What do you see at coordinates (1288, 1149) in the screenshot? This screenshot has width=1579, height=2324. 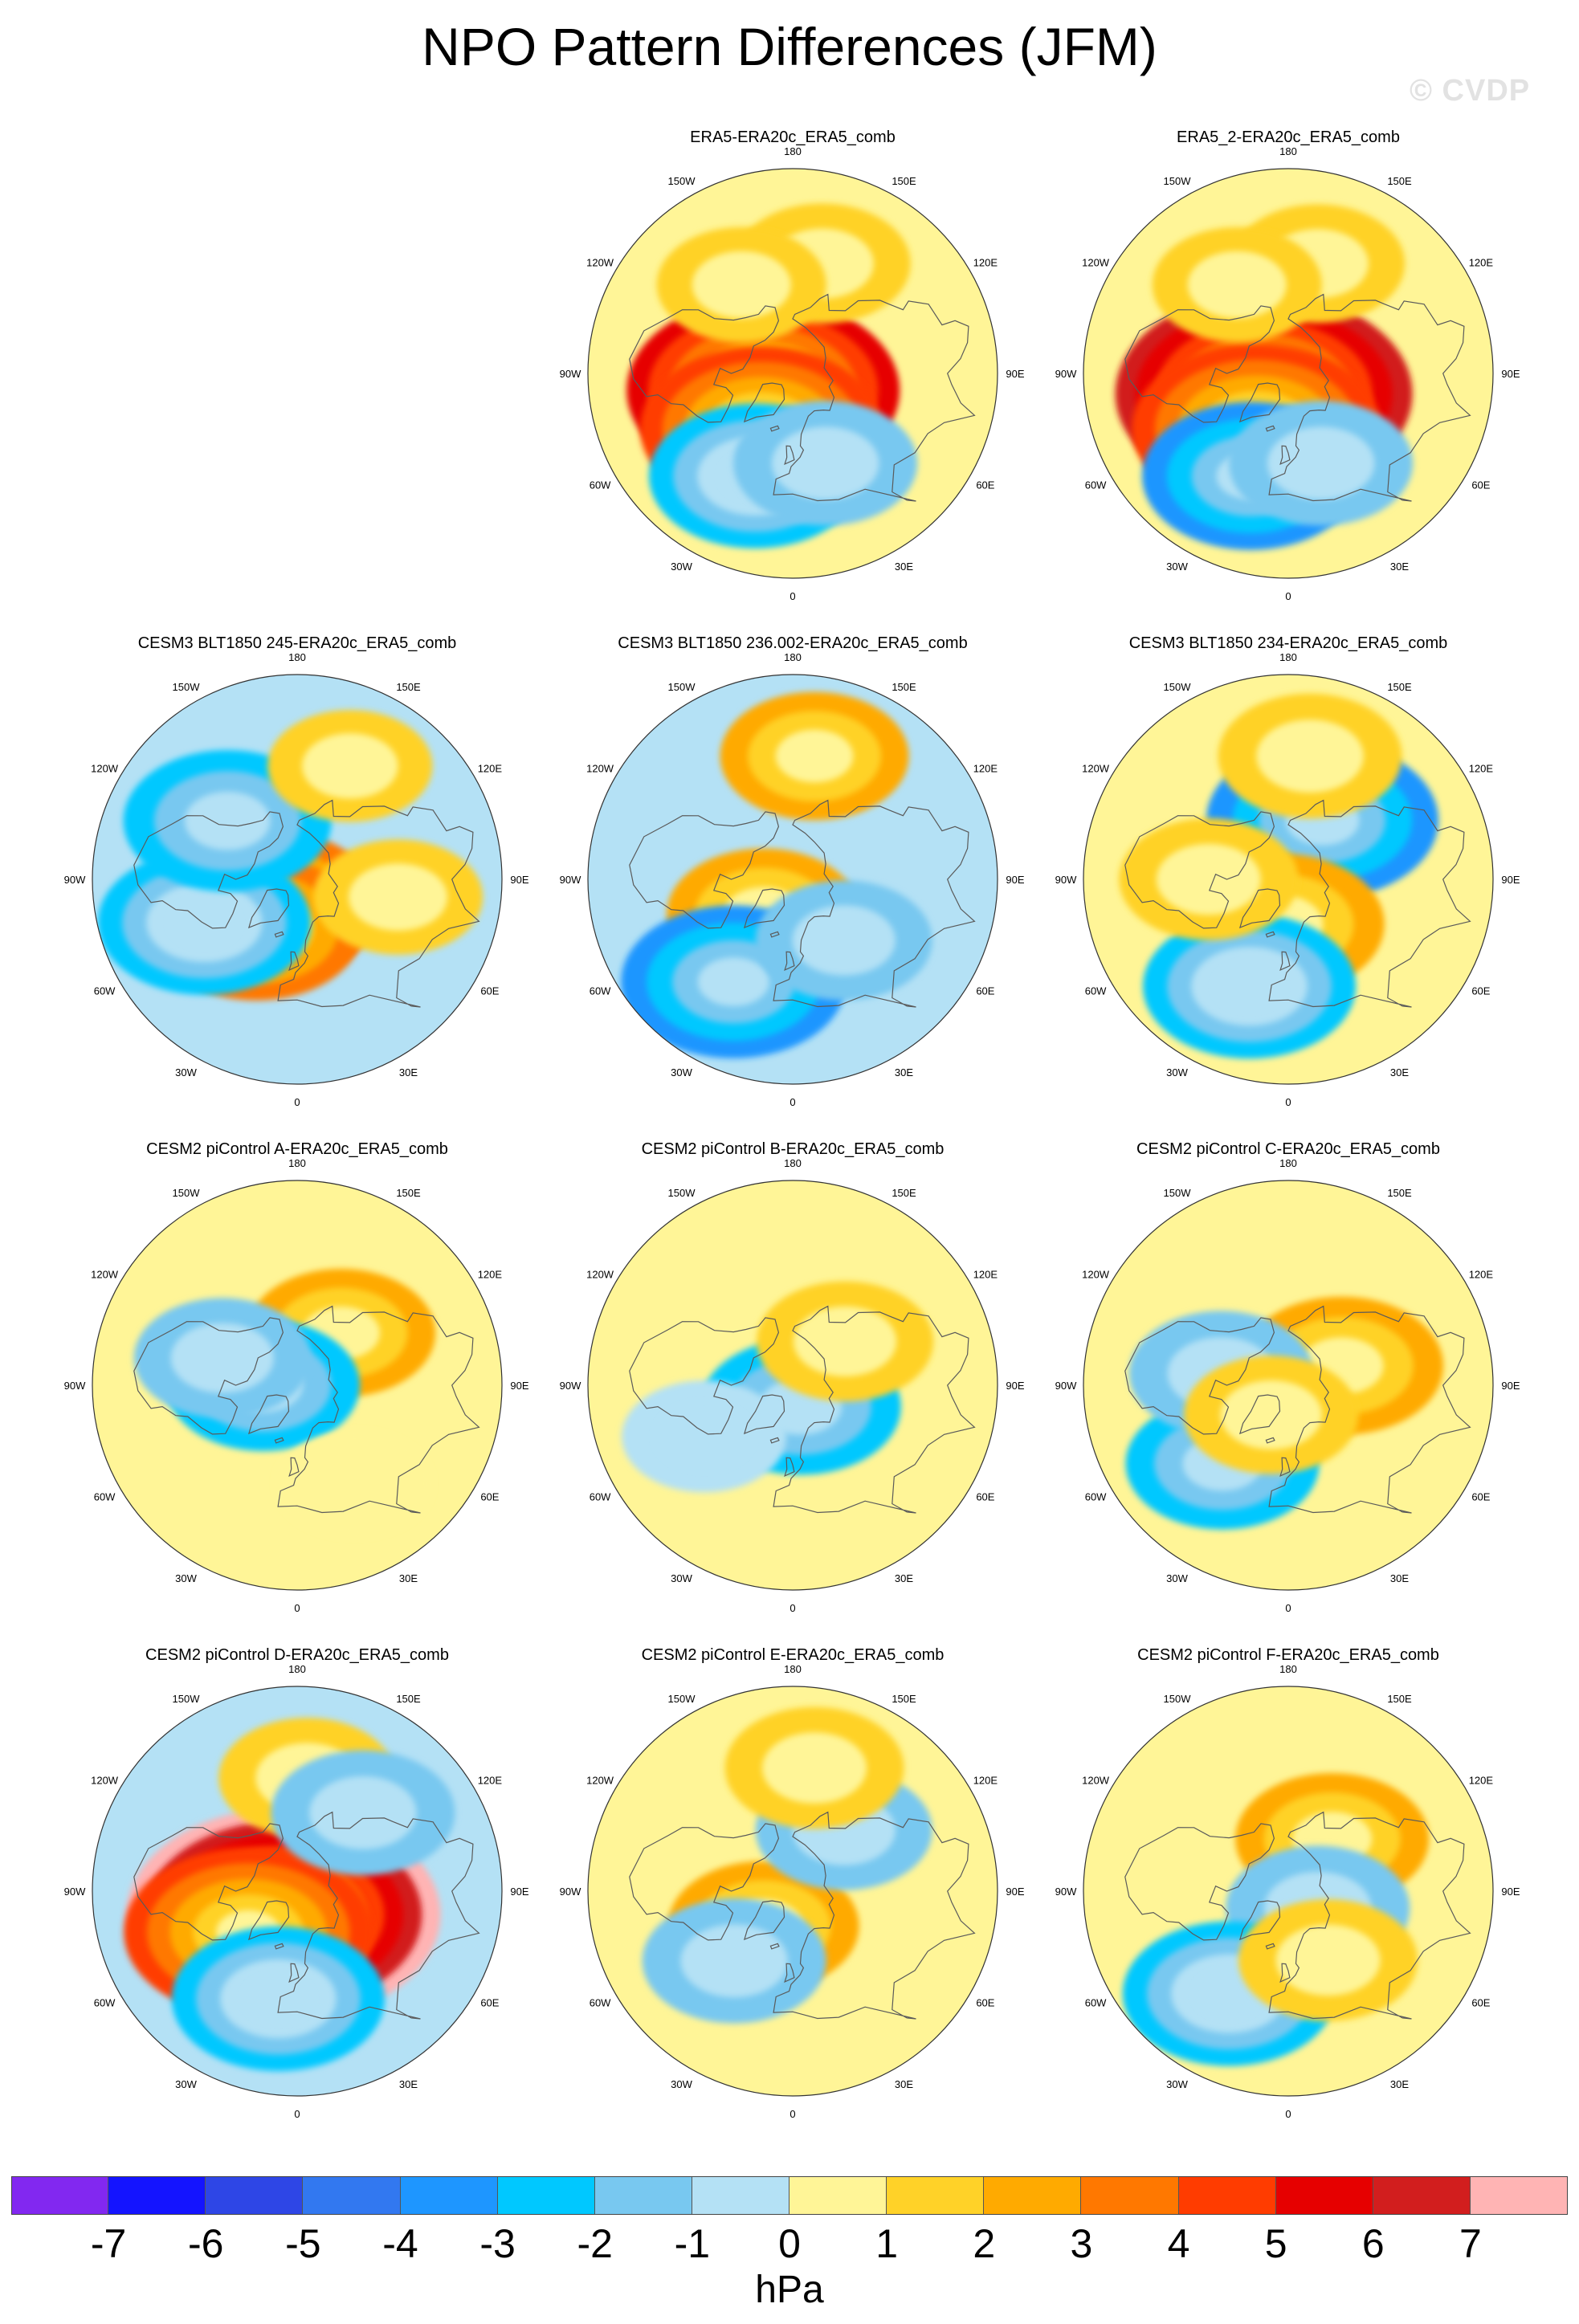 I see `panel-title: CESM2 piControl C-ERA20c_ERA5_comb` at bounding box center [1288, 1149].